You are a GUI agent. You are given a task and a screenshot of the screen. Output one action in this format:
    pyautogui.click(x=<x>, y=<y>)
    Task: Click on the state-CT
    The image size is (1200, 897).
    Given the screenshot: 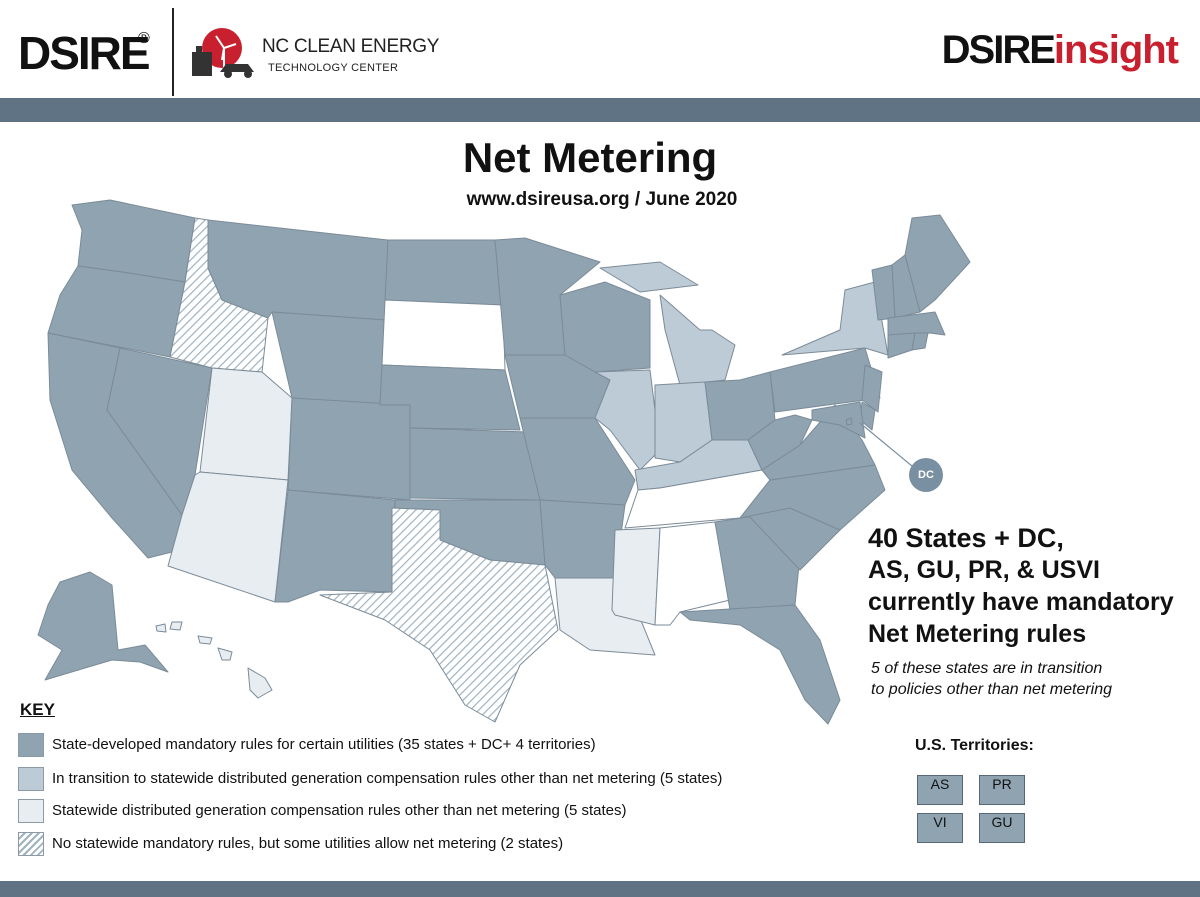 What is the action you would take?
    pyautogui.click(x=901, y=345)
    